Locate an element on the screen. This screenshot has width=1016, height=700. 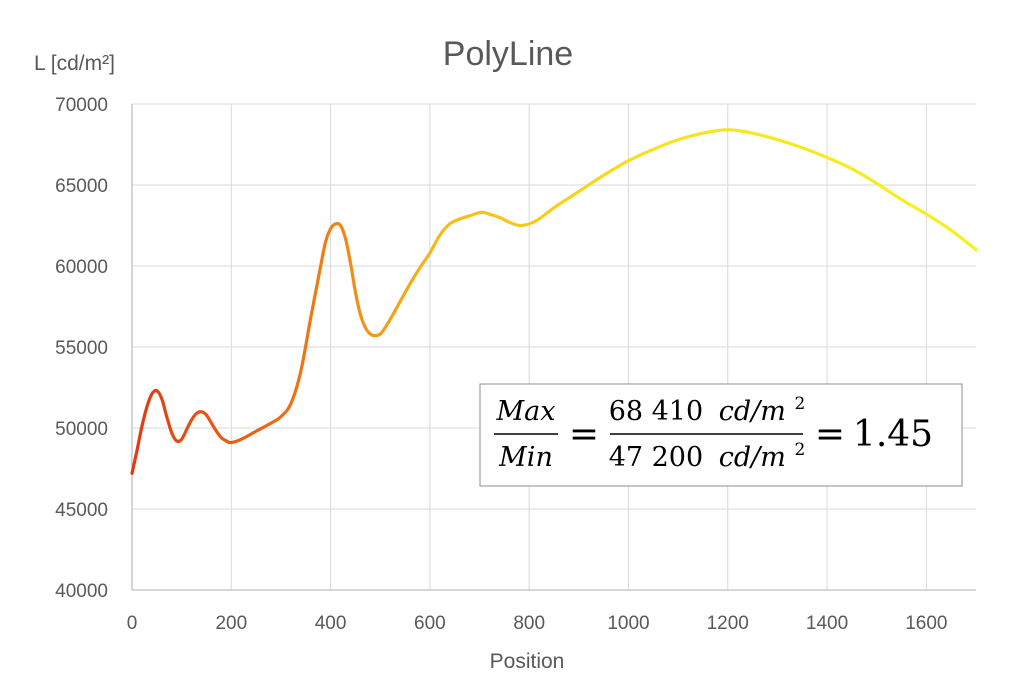
chart-title: PolyLine is located at coordinates (508, 54).